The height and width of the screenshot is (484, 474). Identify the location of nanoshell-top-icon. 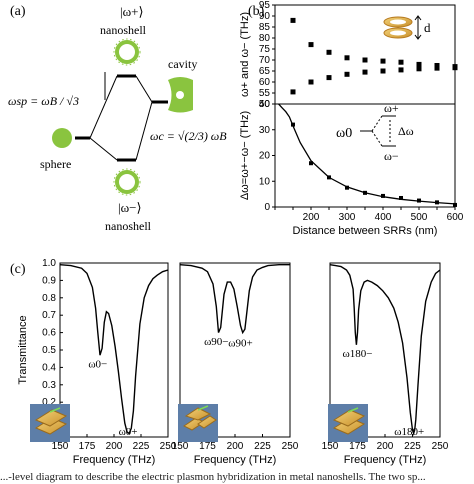
(127, 52).